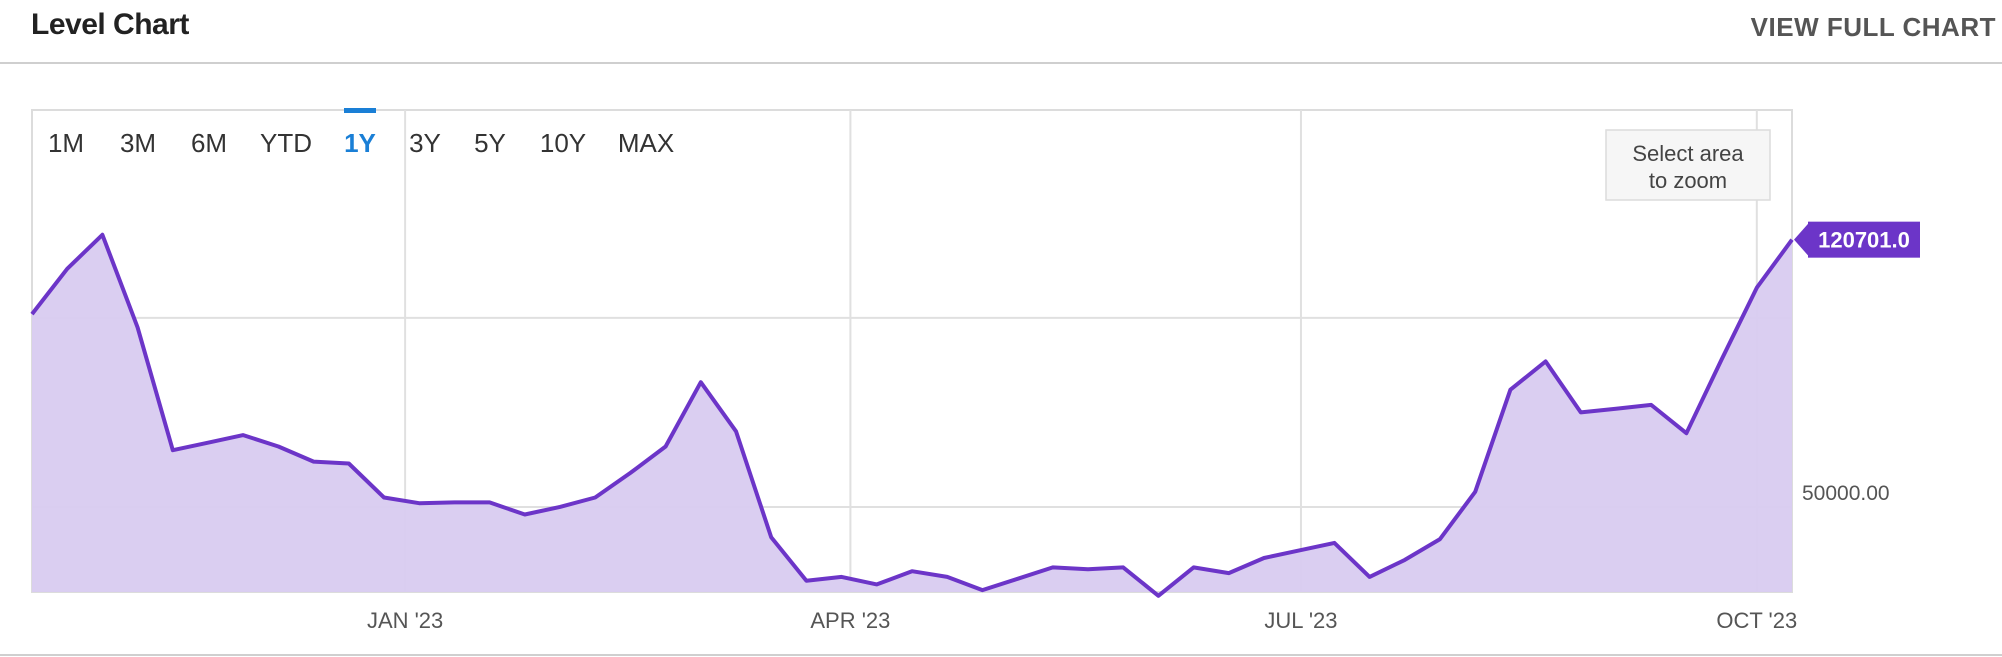 The image size is (2002, 657). Describe the element at coordinates (1688, 180) in the screenshot. I see `zoom-hint-line-2: to zoom` at that location.